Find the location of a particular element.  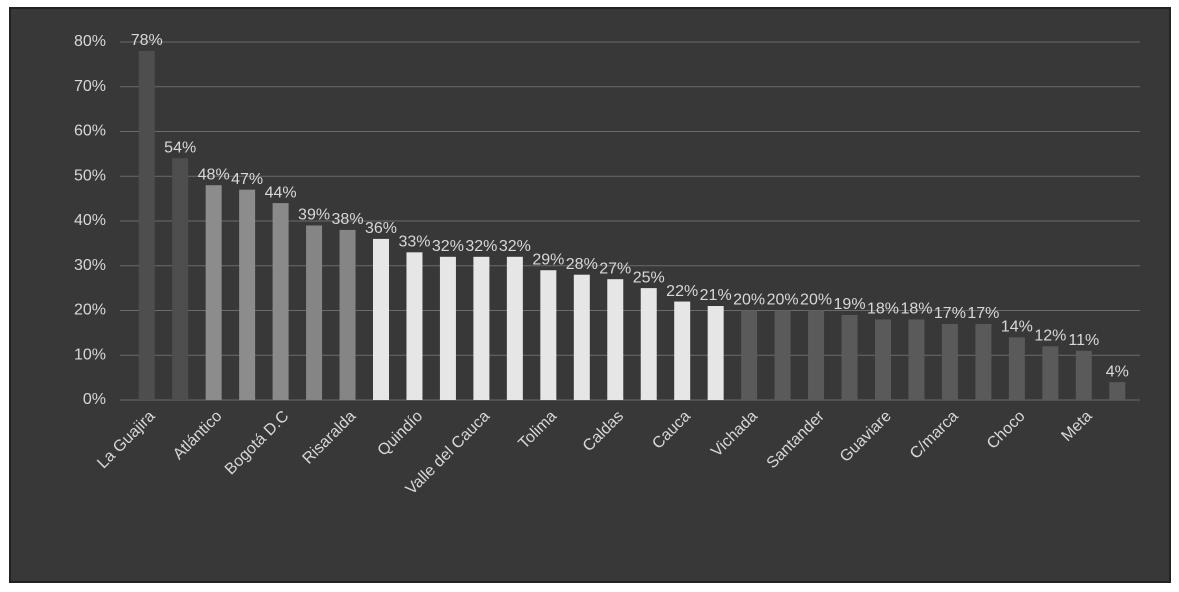

value-label: 21% is located at coordinates (716, 295).